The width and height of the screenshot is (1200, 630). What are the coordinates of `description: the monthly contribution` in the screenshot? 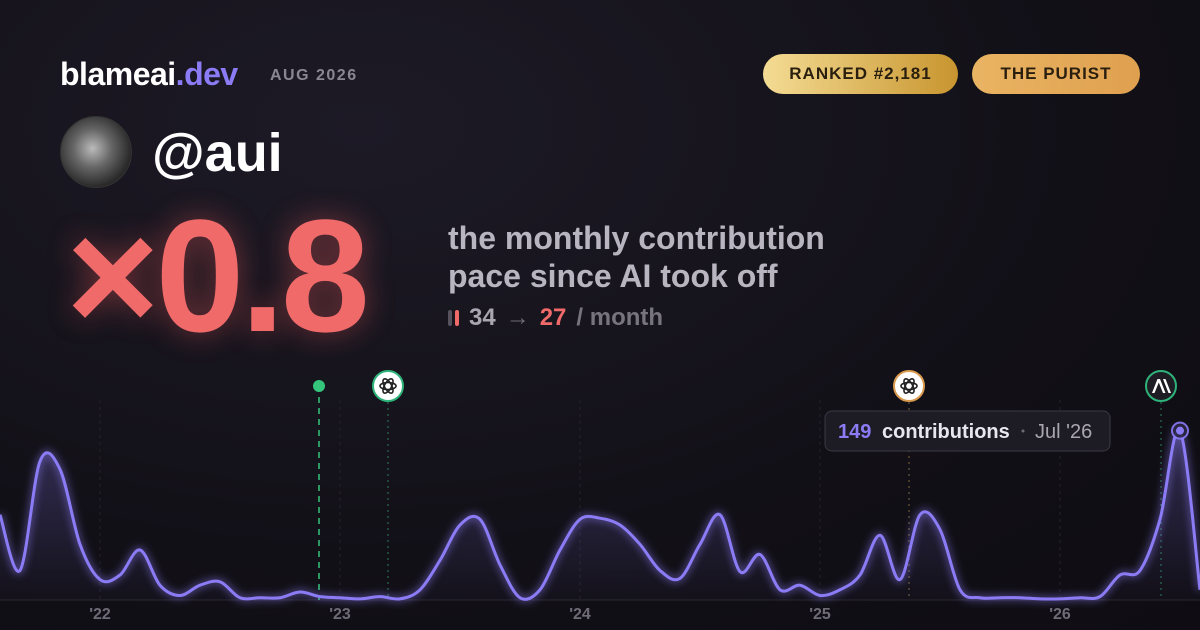 It's located at (636, 238).